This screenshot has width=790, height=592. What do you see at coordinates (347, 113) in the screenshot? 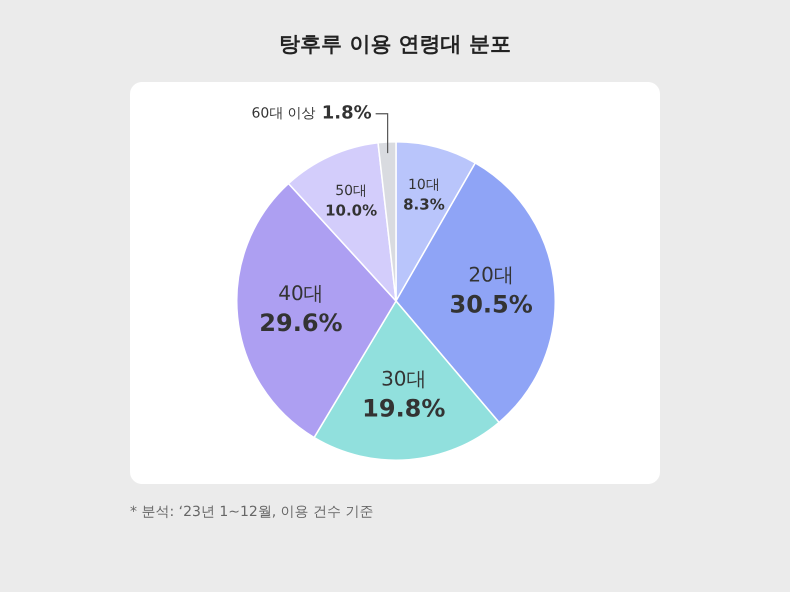
I see `data-label: 1.8%` at bounding box center [347, 113].